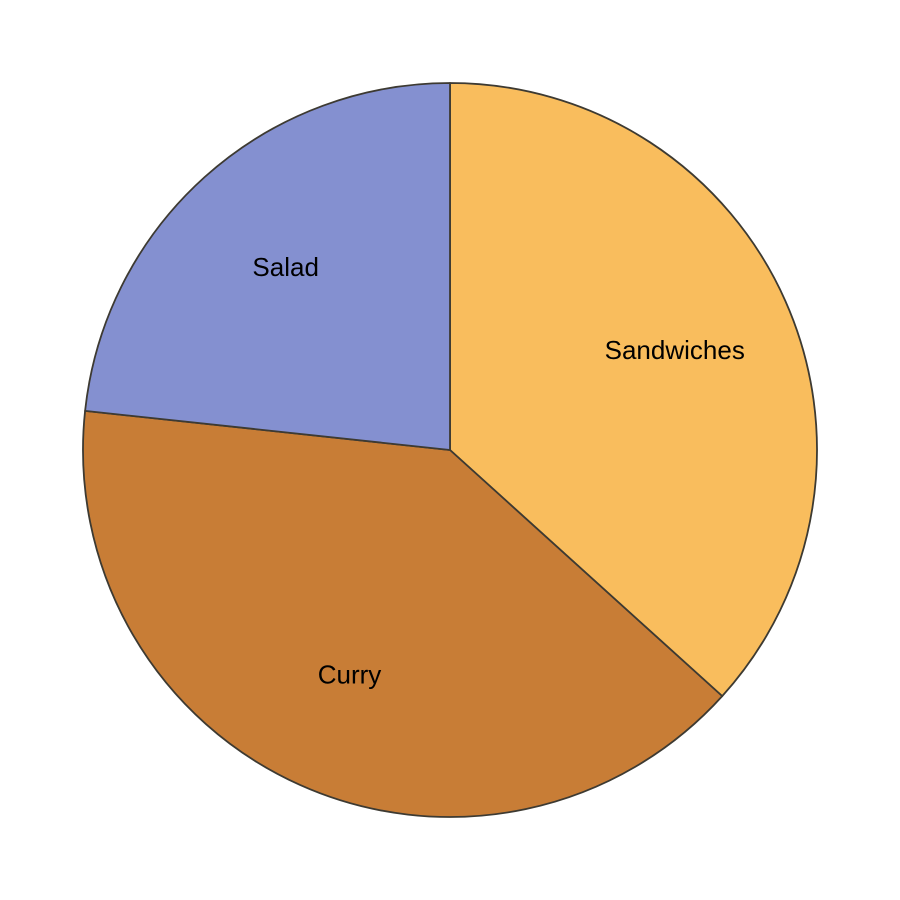 This screenshot has width=900, height=900. I want to click on pie-label-salad: Salad, so click(285, 267).